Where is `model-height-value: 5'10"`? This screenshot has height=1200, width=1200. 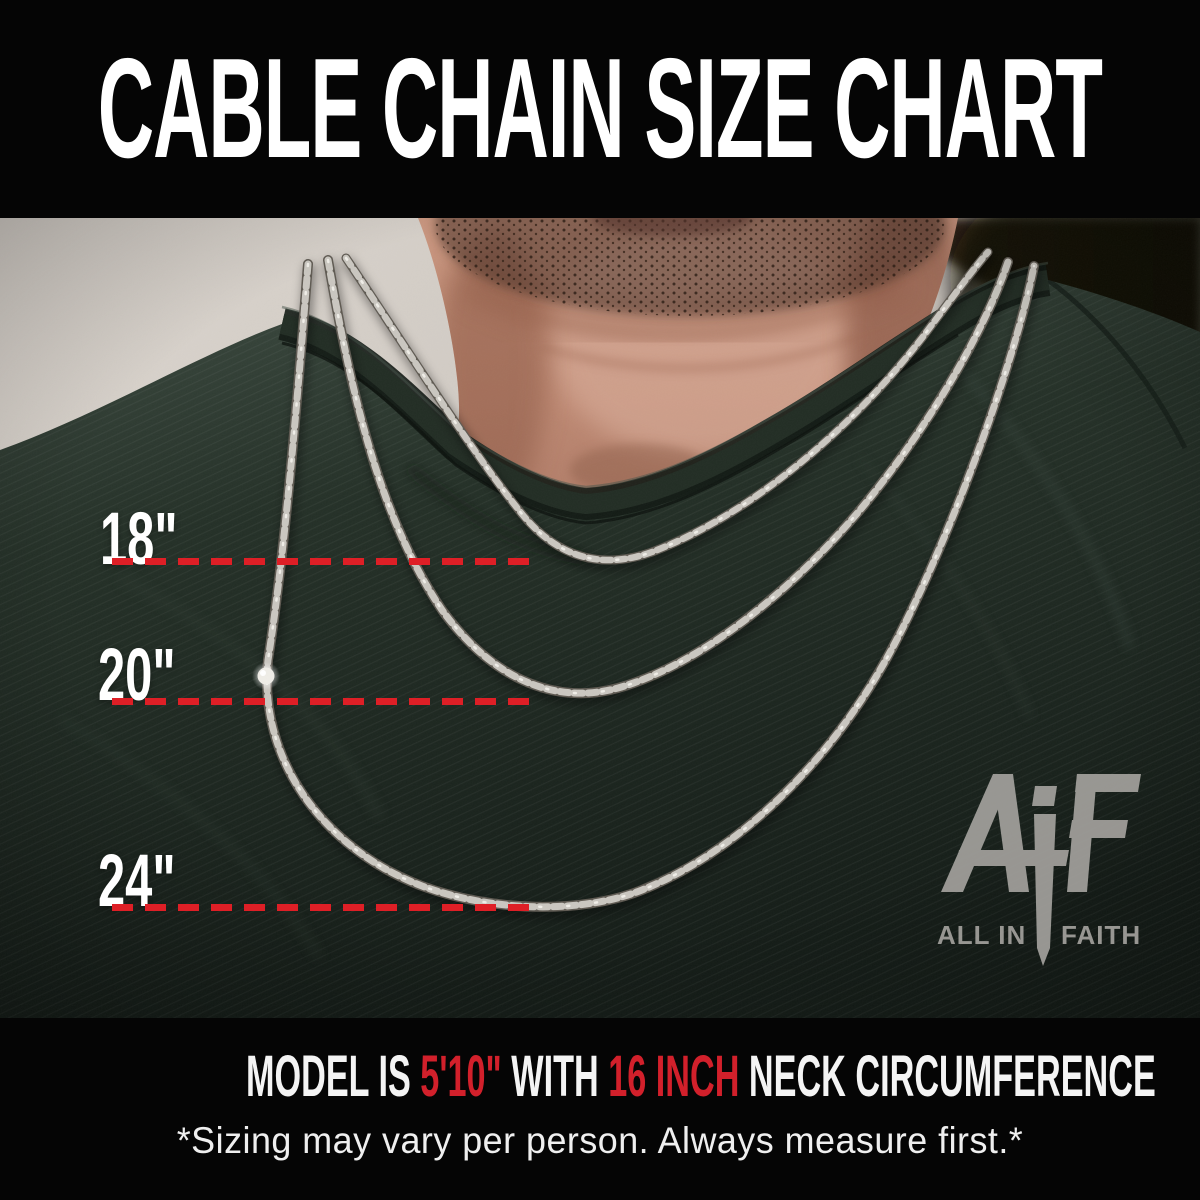
model-height-value: 5'10" is located at coordinates (466, 1076).